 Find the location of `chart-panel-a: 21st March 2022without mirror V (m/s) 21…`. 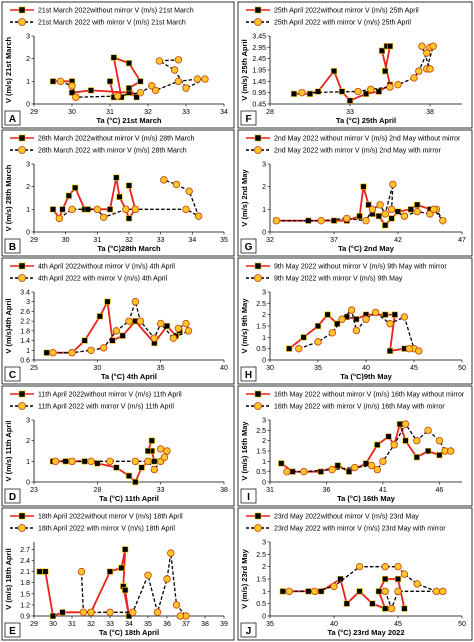

chart-panel-a: 21st March 2022without mirror V (m/s) 21… is located at coordinates (118, 65).